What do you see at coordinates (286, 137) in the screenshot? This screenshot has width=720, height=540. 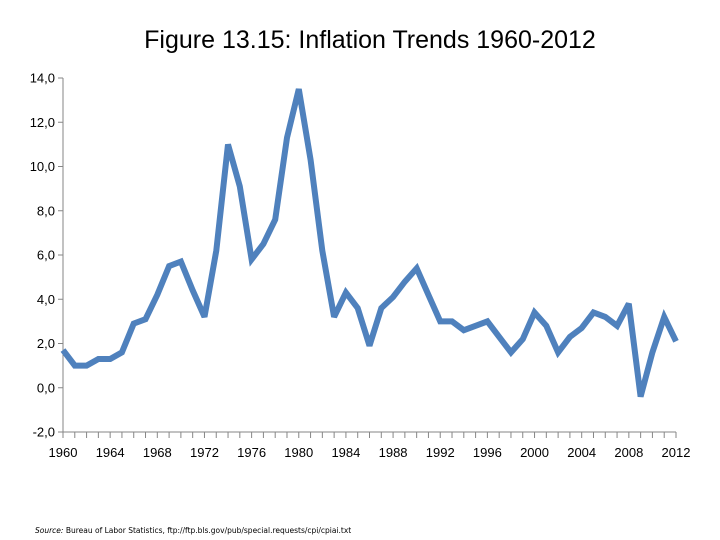 I see `data-point-1979` at bounding box center [286, 137].